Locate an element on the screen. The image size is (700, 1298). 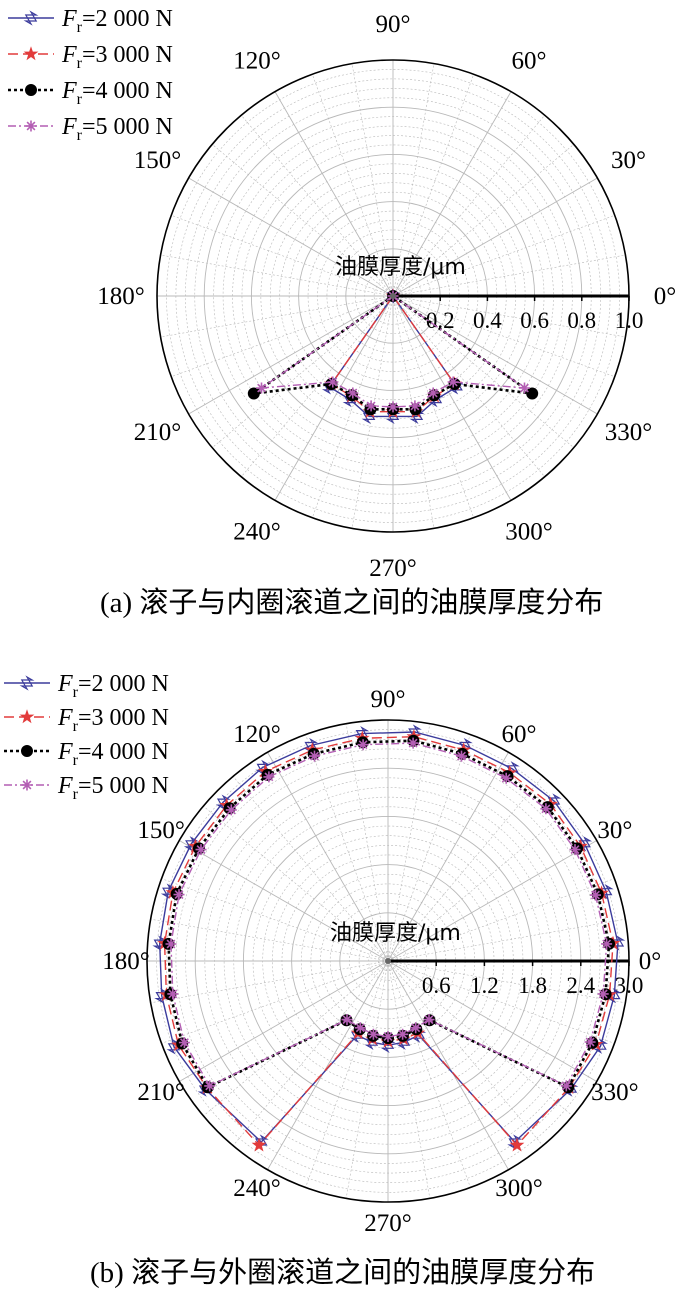
radial-tick-label: 3.0 is located at coordinates (629, 985).